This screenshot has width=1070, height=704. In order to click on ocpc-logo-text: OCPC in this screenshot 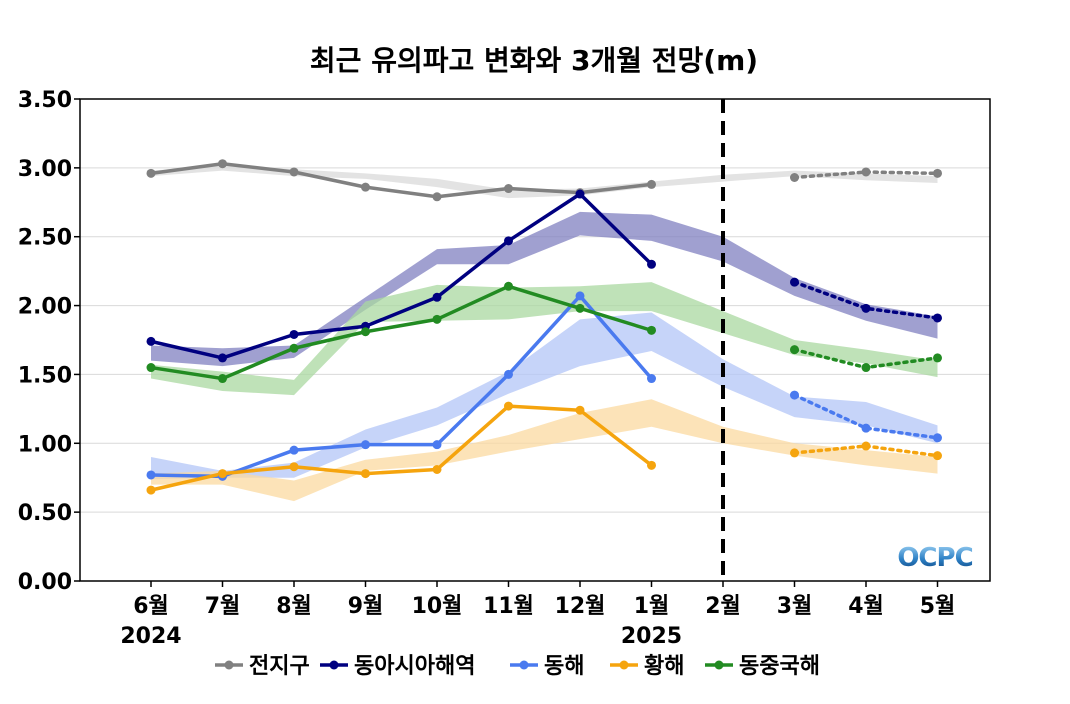, I will do `click(934, 558)`.